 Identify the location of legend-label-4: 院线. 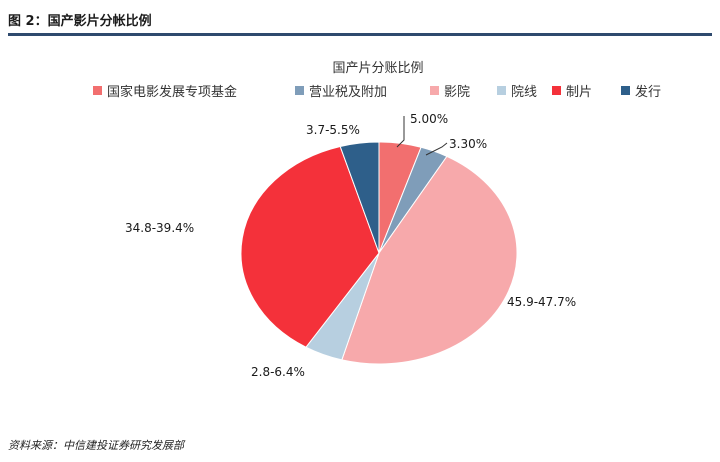
(524, 92).